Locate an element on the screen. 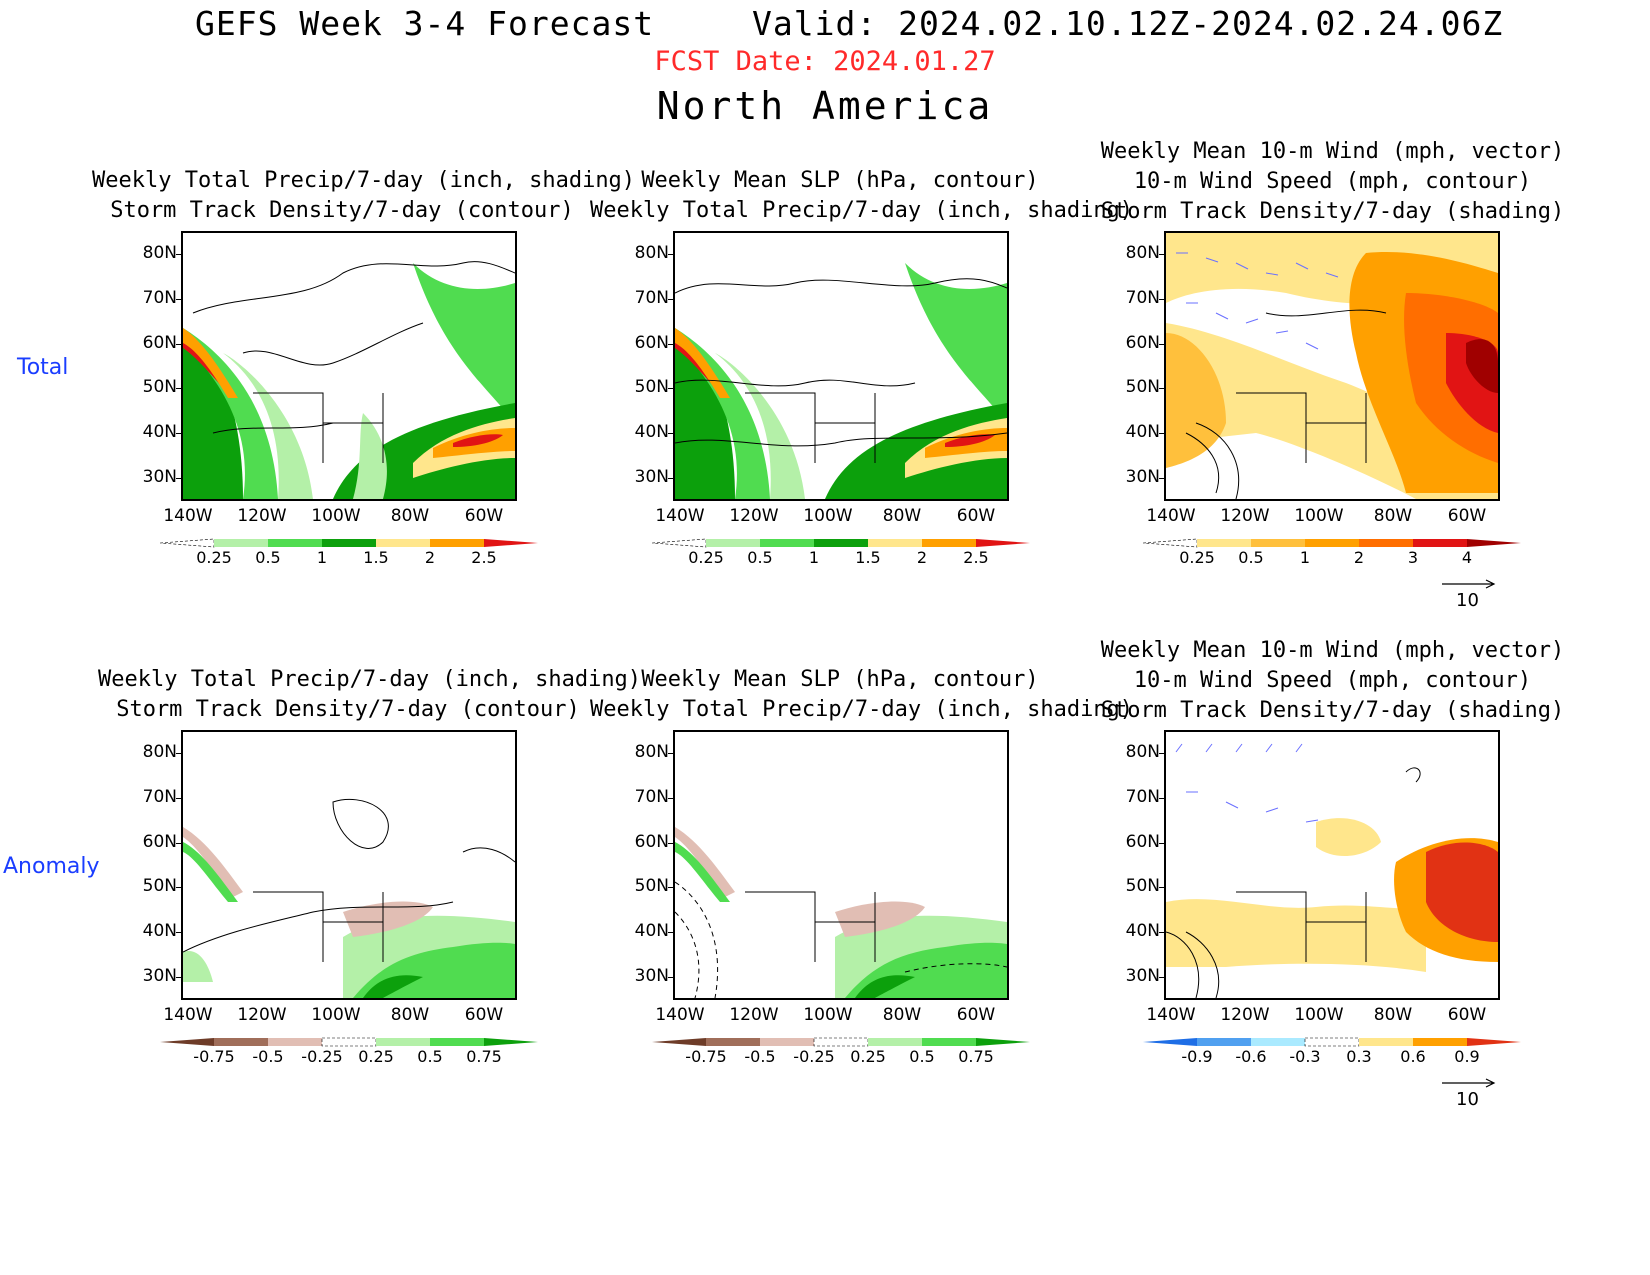 The width and height of the screenshot is (1650, 1275). forecast-date: FCST Date: 2024.01.27 is located at coordinates (825, 61).